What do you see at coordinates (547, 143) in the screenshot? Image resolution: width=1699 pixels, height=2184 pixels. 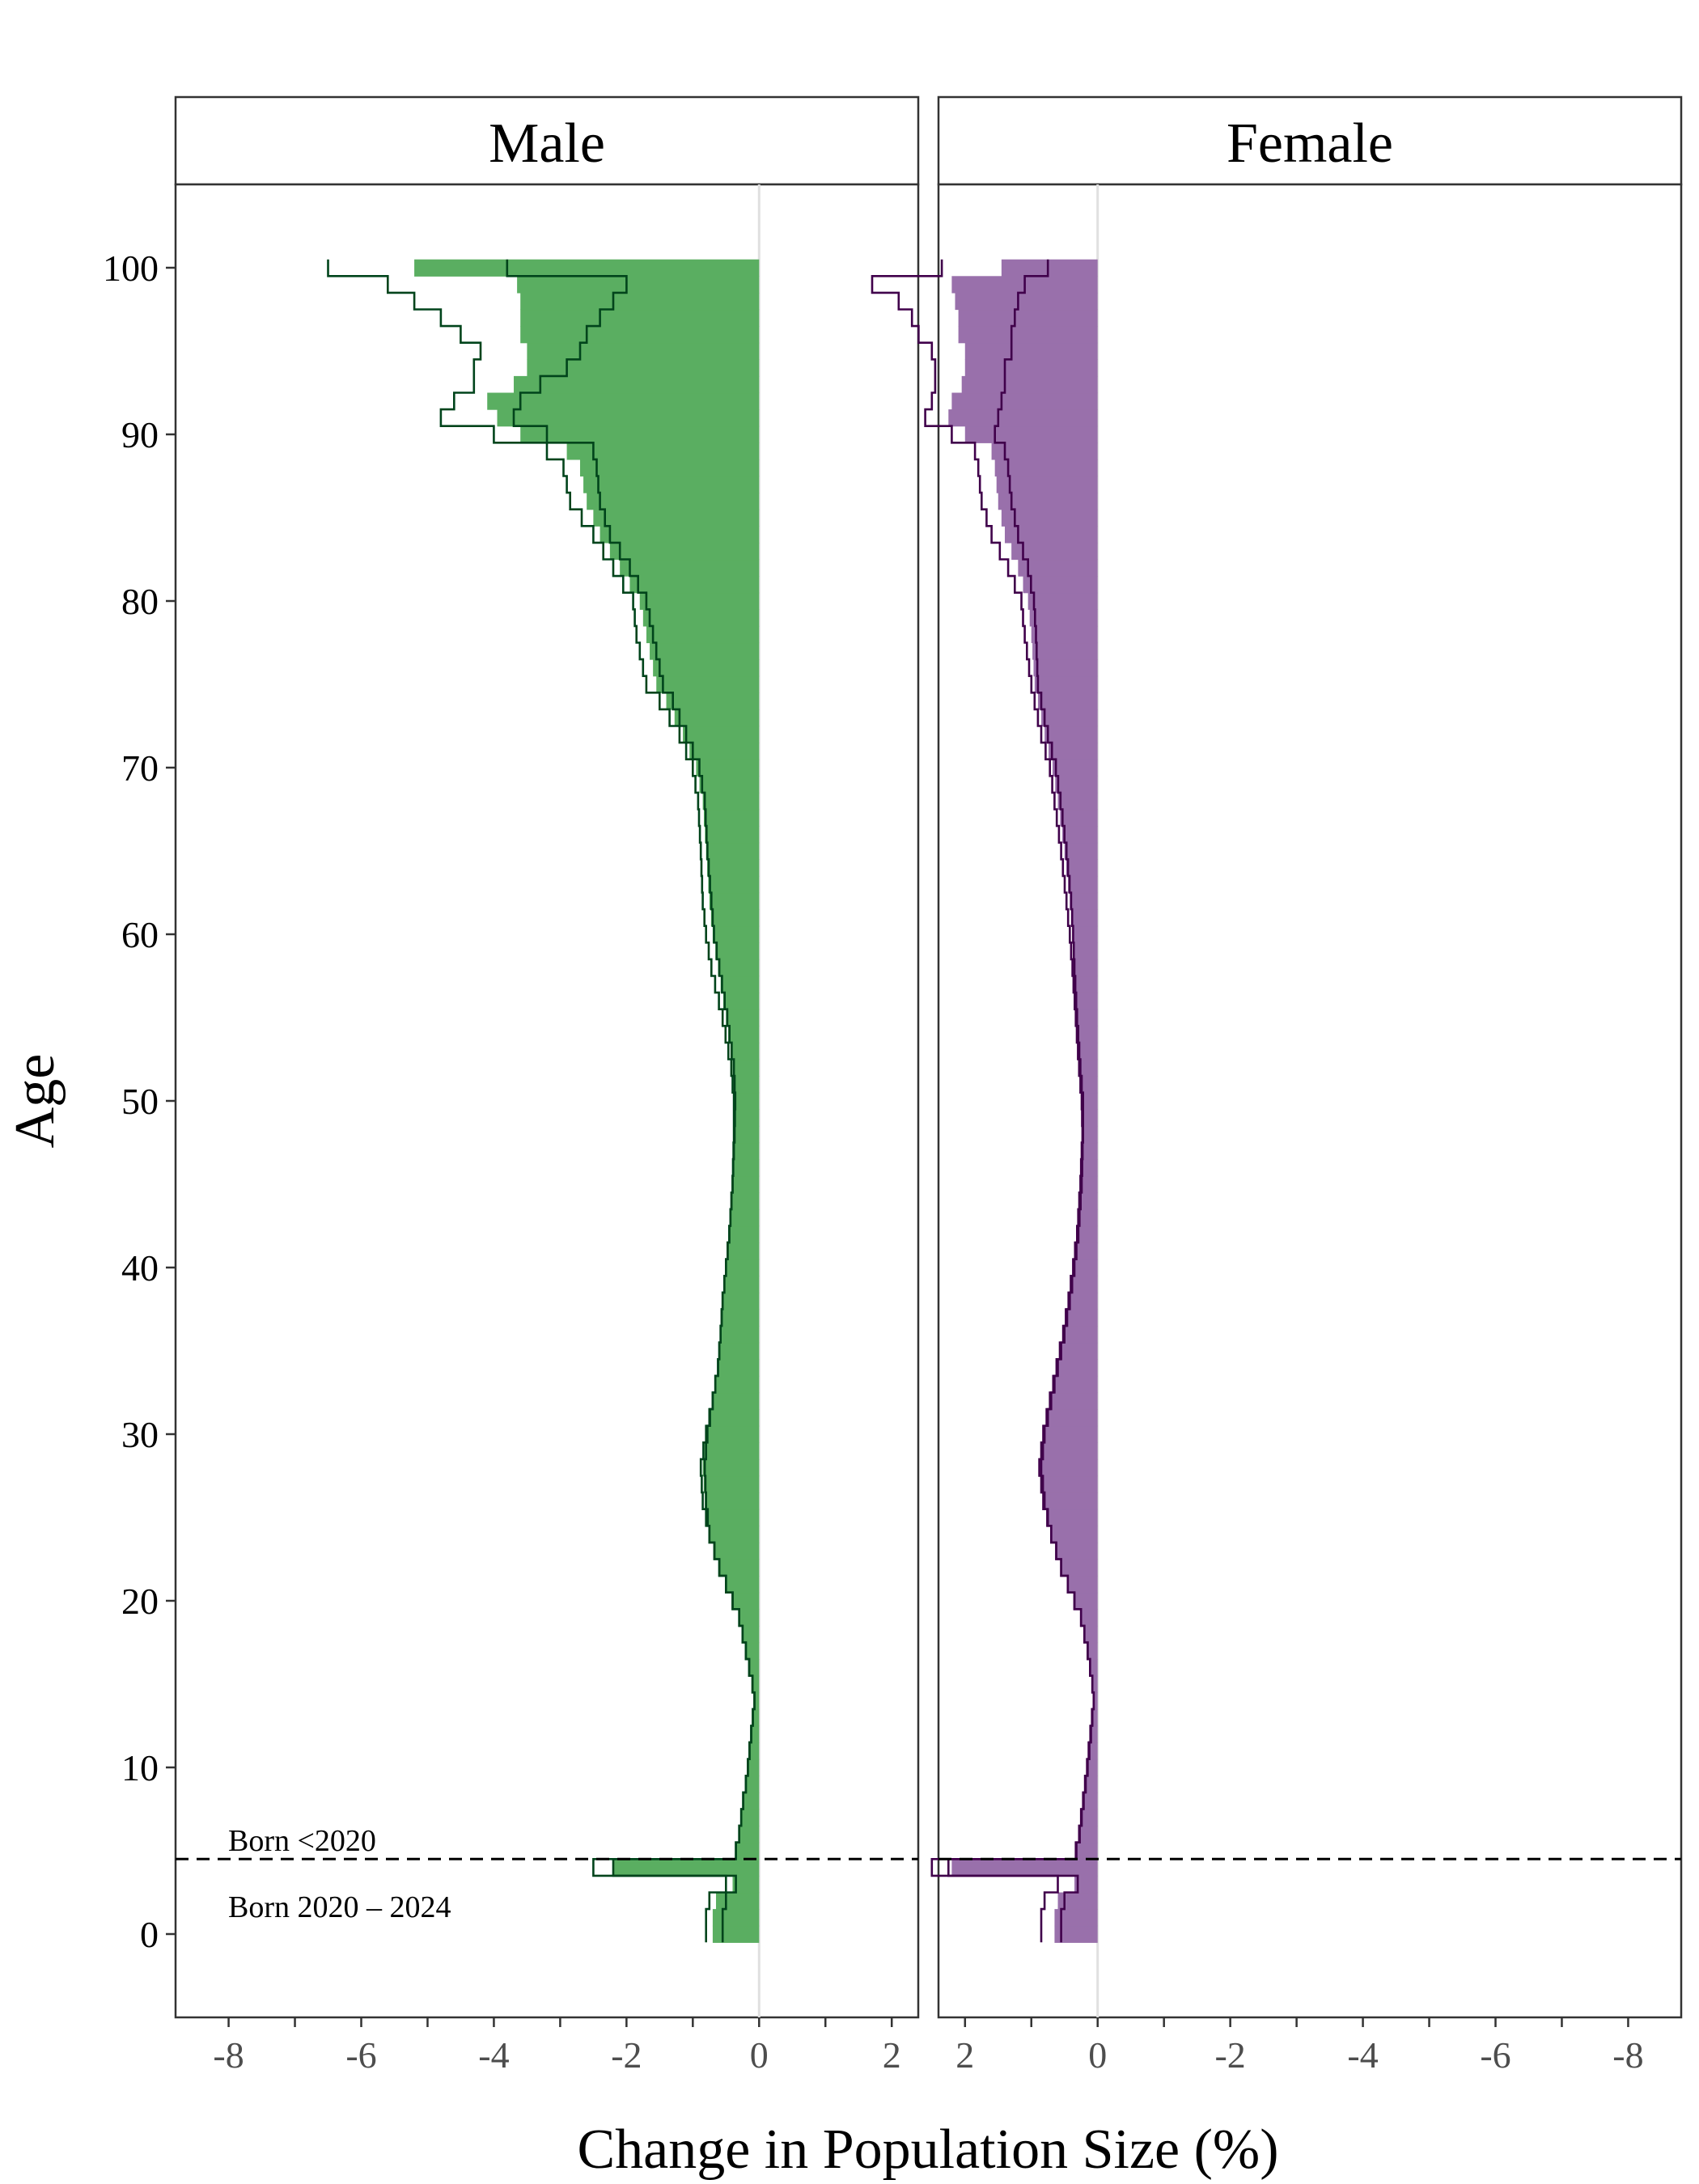 I see `male-strip-label: Male` at bounding box center [547, 143].